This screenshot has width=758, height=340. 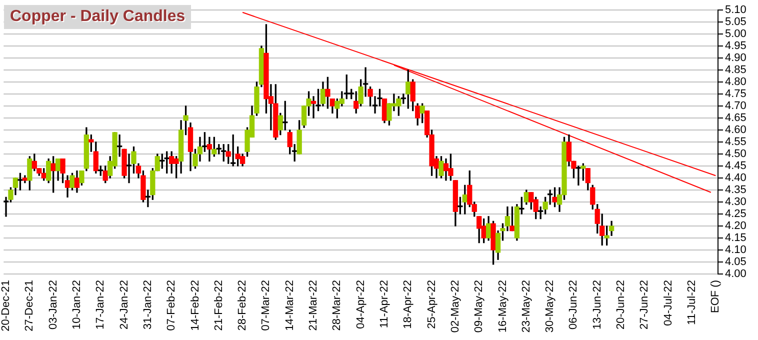 What do you see at coordinates (735, 34) in the screenshot?
I see `y-tick-label: 5.00` at bounding box center [735, 34].